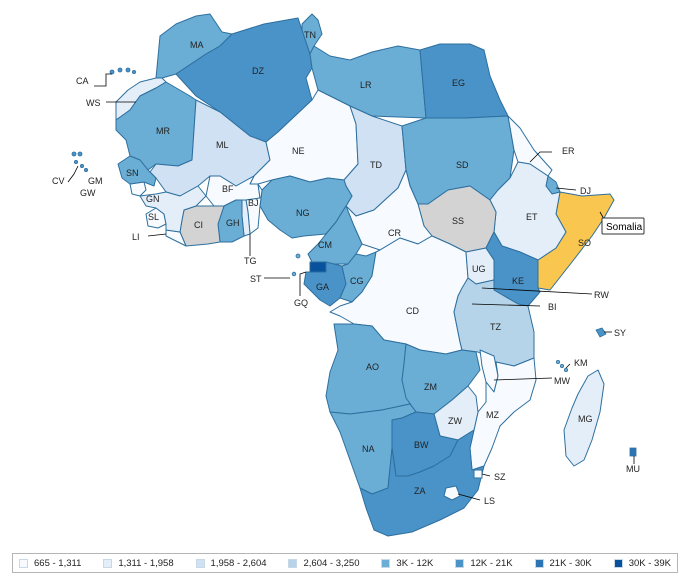 Image resolution: width=690 pixels, height=583 pixels. I want to click on label-tn: TN, so click(310, 35).